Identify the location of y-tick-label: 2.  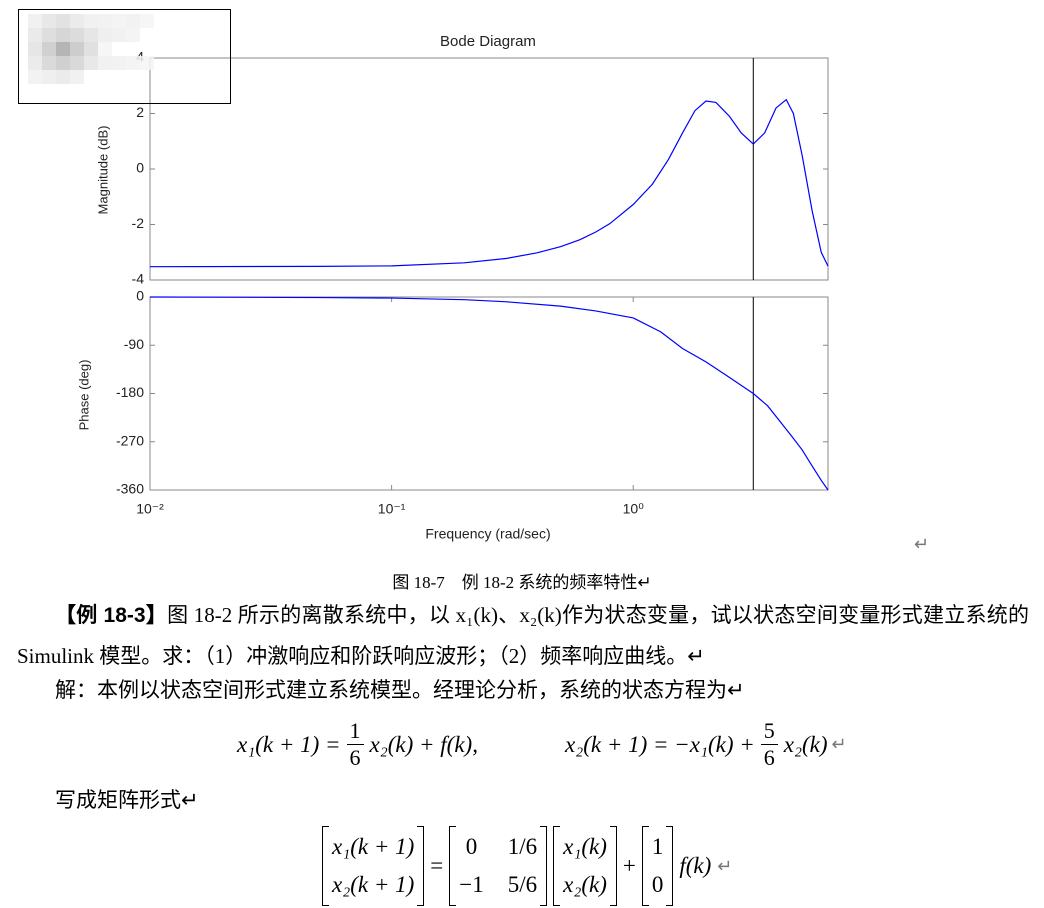
(140, 112).